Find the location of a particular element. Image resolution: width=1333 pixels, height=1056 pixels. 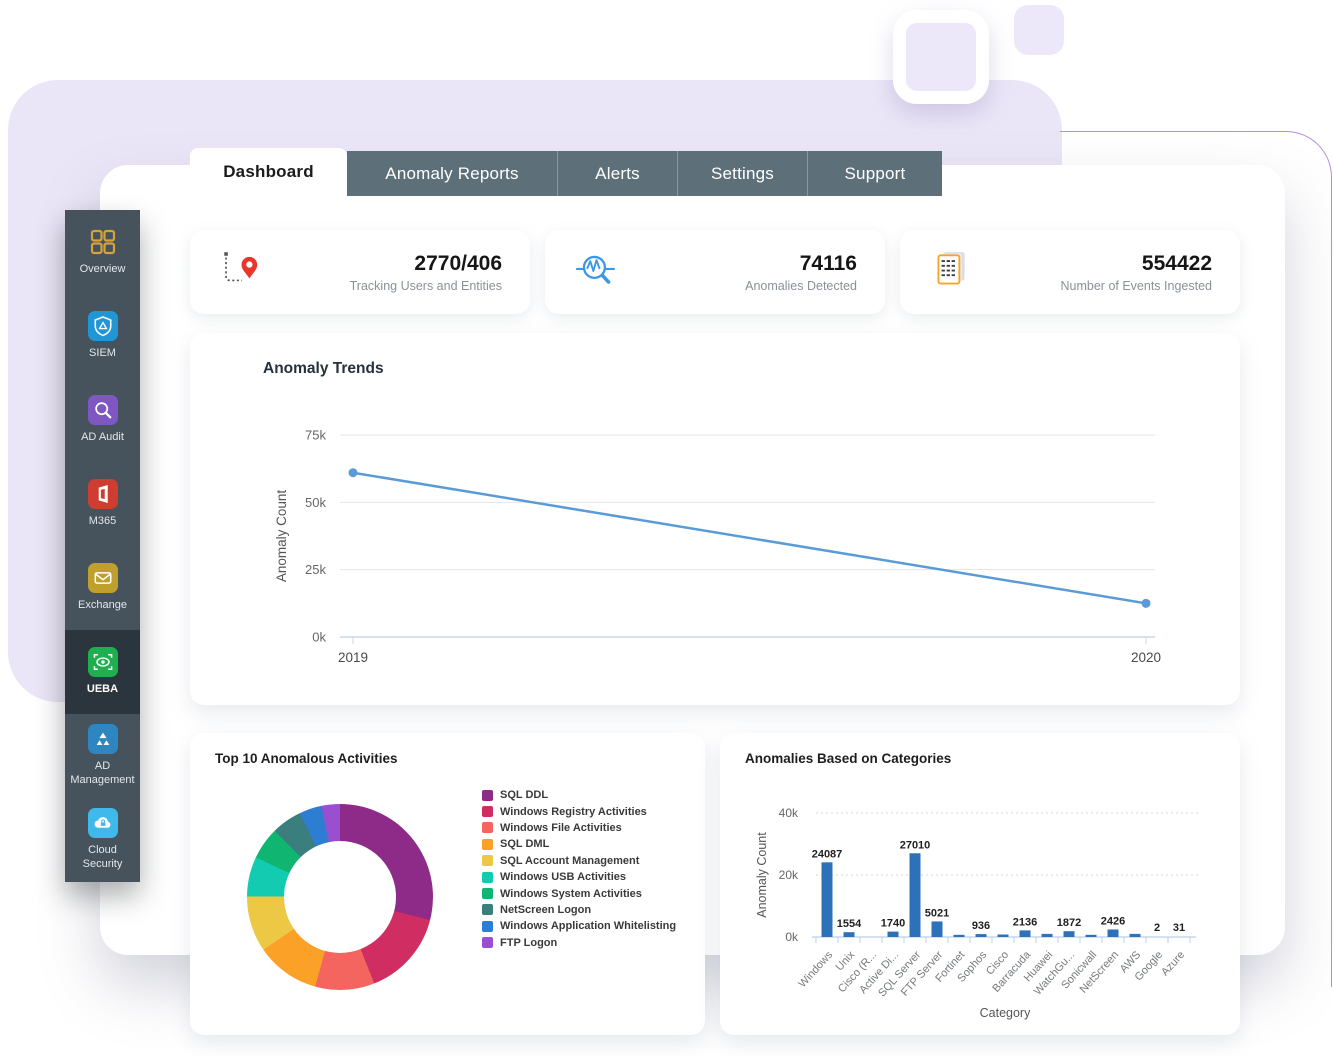

bar-Unix is located at coordinates (849, 934).